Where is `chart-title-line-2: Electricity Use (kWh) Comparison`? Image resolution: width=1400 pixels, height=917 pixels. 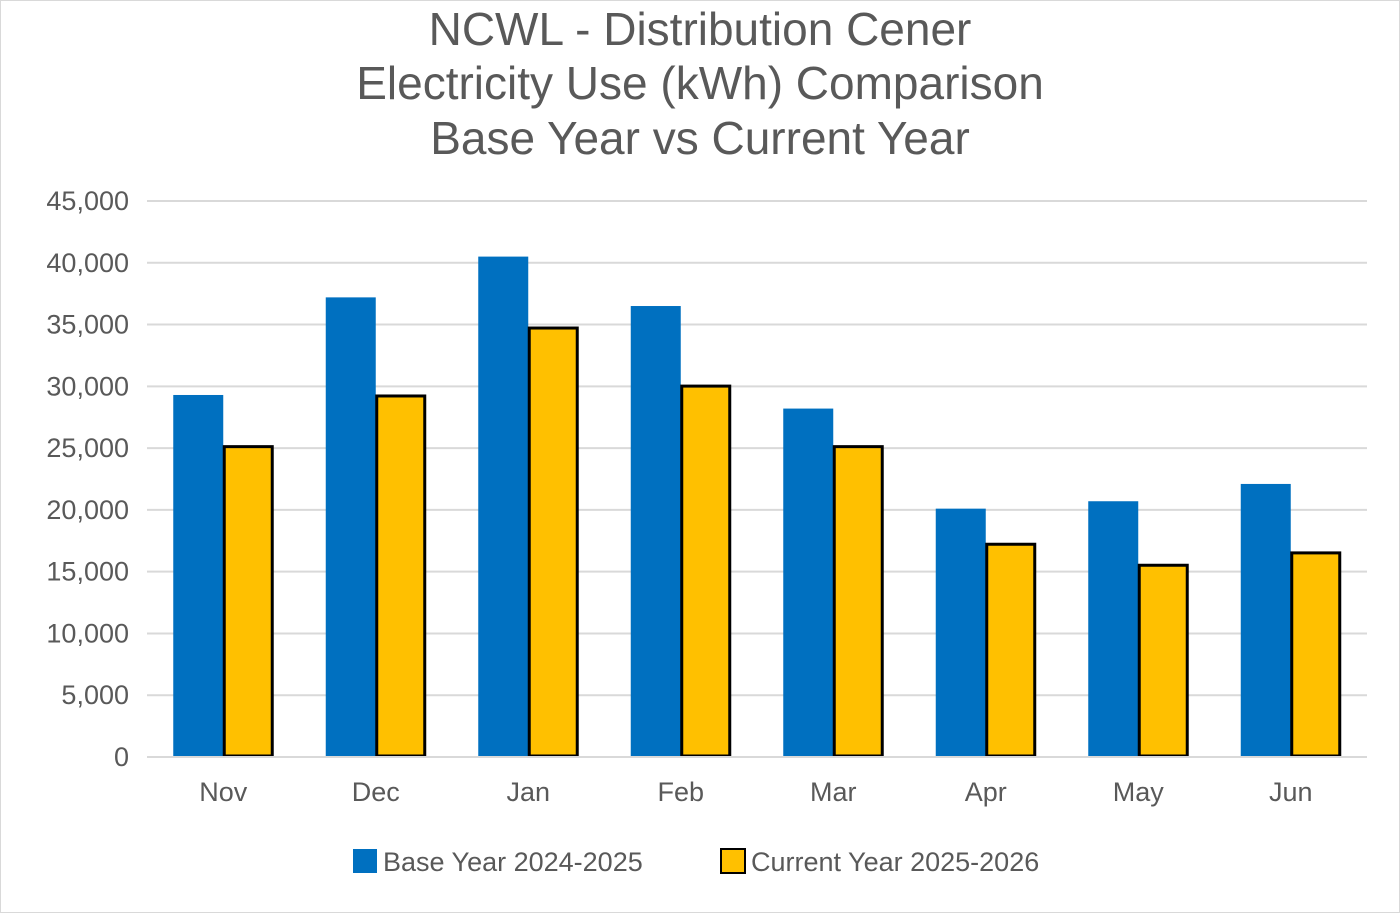 chart-title-line-2: Electricity Use (kWh) Comparison is located at coordinates (700, 83).